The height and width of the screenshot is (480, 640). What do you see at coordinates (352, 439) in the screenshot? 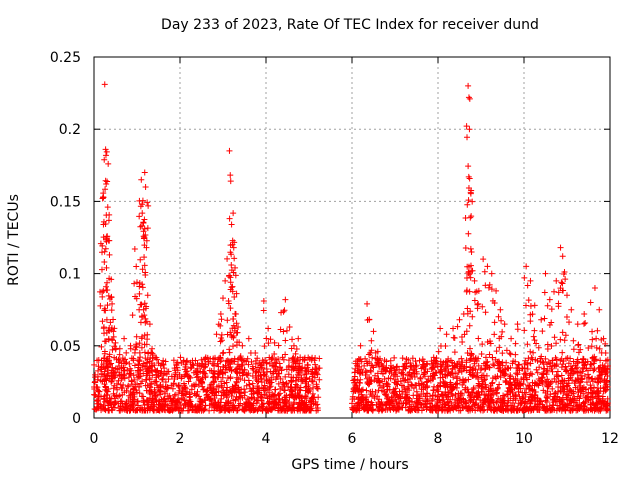
I see `x-tick-label: 6` at bounding box center [352, 439].